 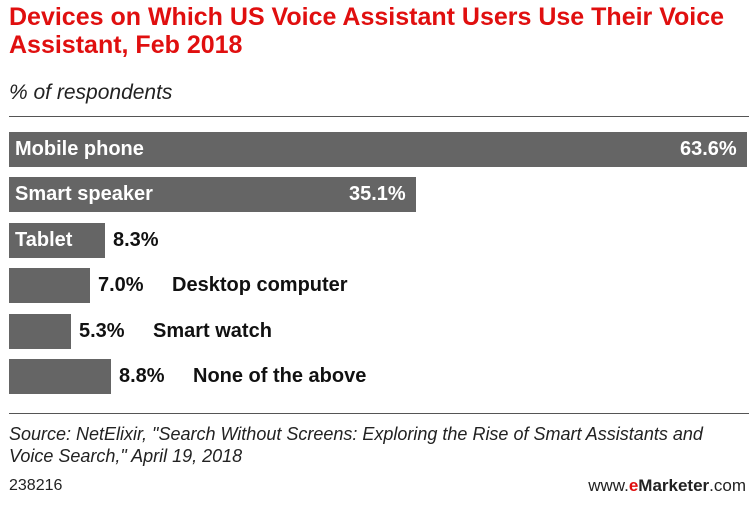 What do you see at coordinates (91, 92) in the screenshot?
I see `chart-subtitle: % of respondents` at bounding box center [91, 92].